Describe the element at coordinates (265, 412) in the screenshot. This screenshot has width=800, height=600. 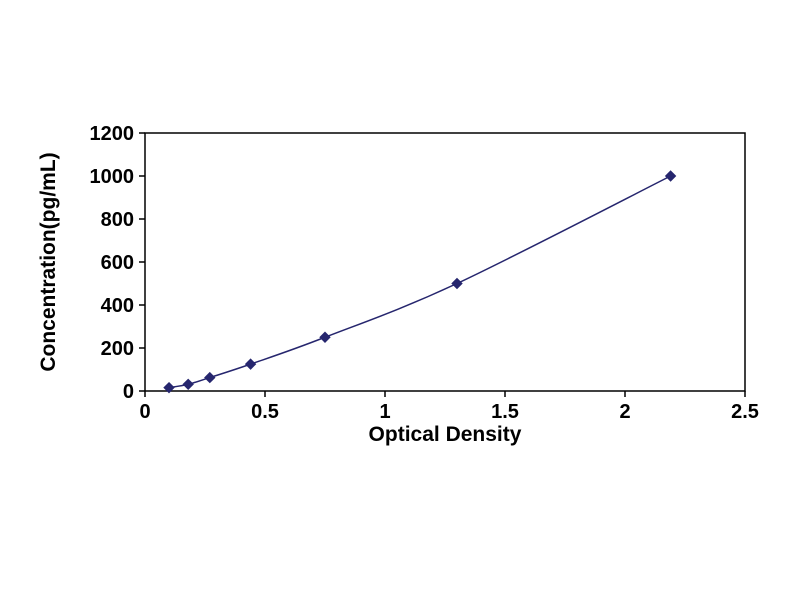
I see `x-tick-label: 0.5` at that location.